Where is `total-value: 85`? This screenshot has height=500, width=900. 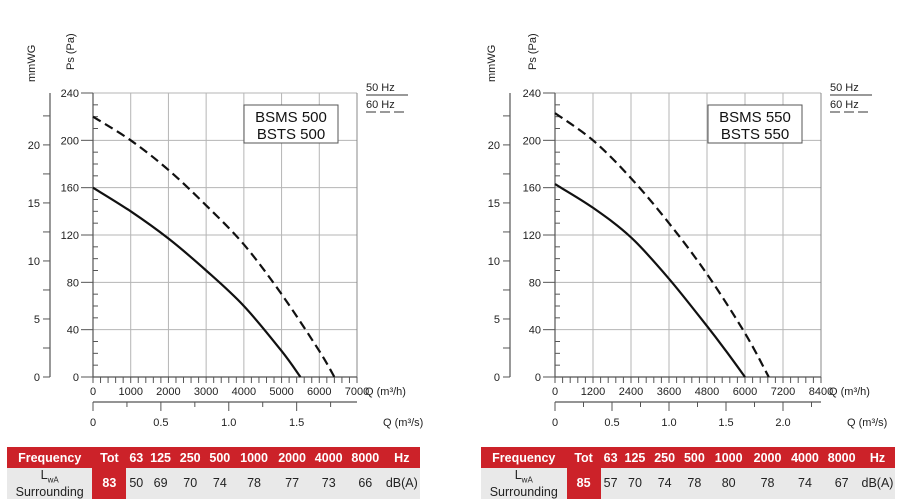
total-value: 85 is located at coordinates (583, 483).